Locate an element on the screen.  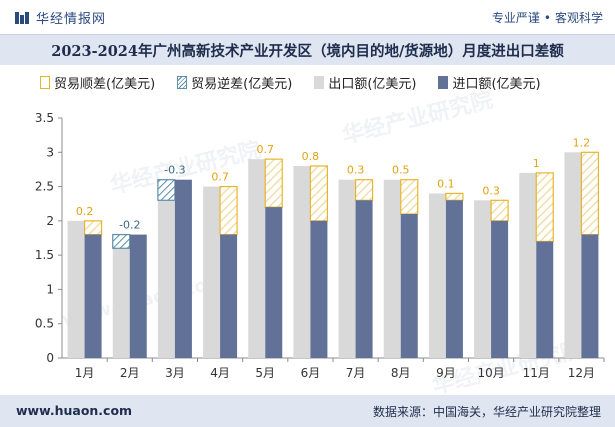
title-bar: 2023-2024年广州高新技术产业开发区（境内目的地/货源地）月度进出口差额 is located at coordinates (307, 49).